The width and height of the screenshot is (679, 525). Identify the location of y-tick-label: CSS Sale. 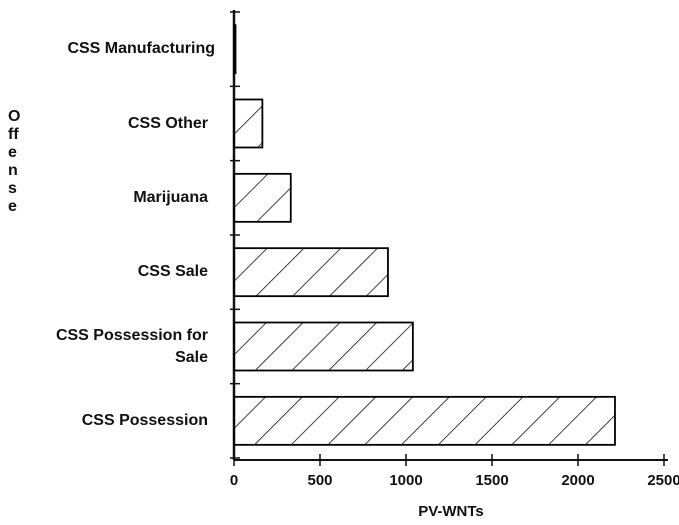
(172, 272).